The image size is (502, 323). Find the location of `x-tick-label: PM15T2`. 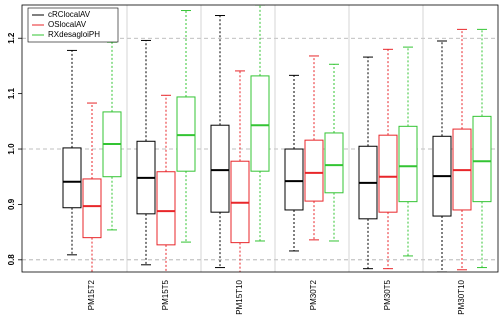

x-tick-label: PM15T2 is located at coordinates (91, 294).